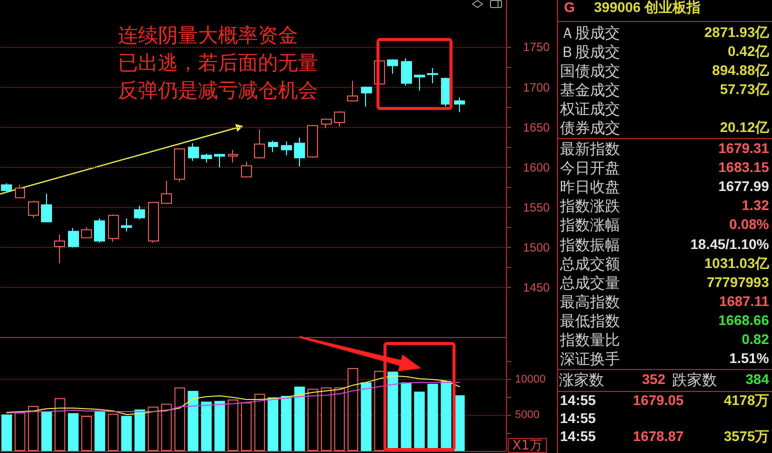 Image resolution: width=772 pixels, height=453 pixels. What do you see at coordinates (536, 247) in the screenshot?
I see `y-tick-label: 1500` at bounding box center [536, 247].